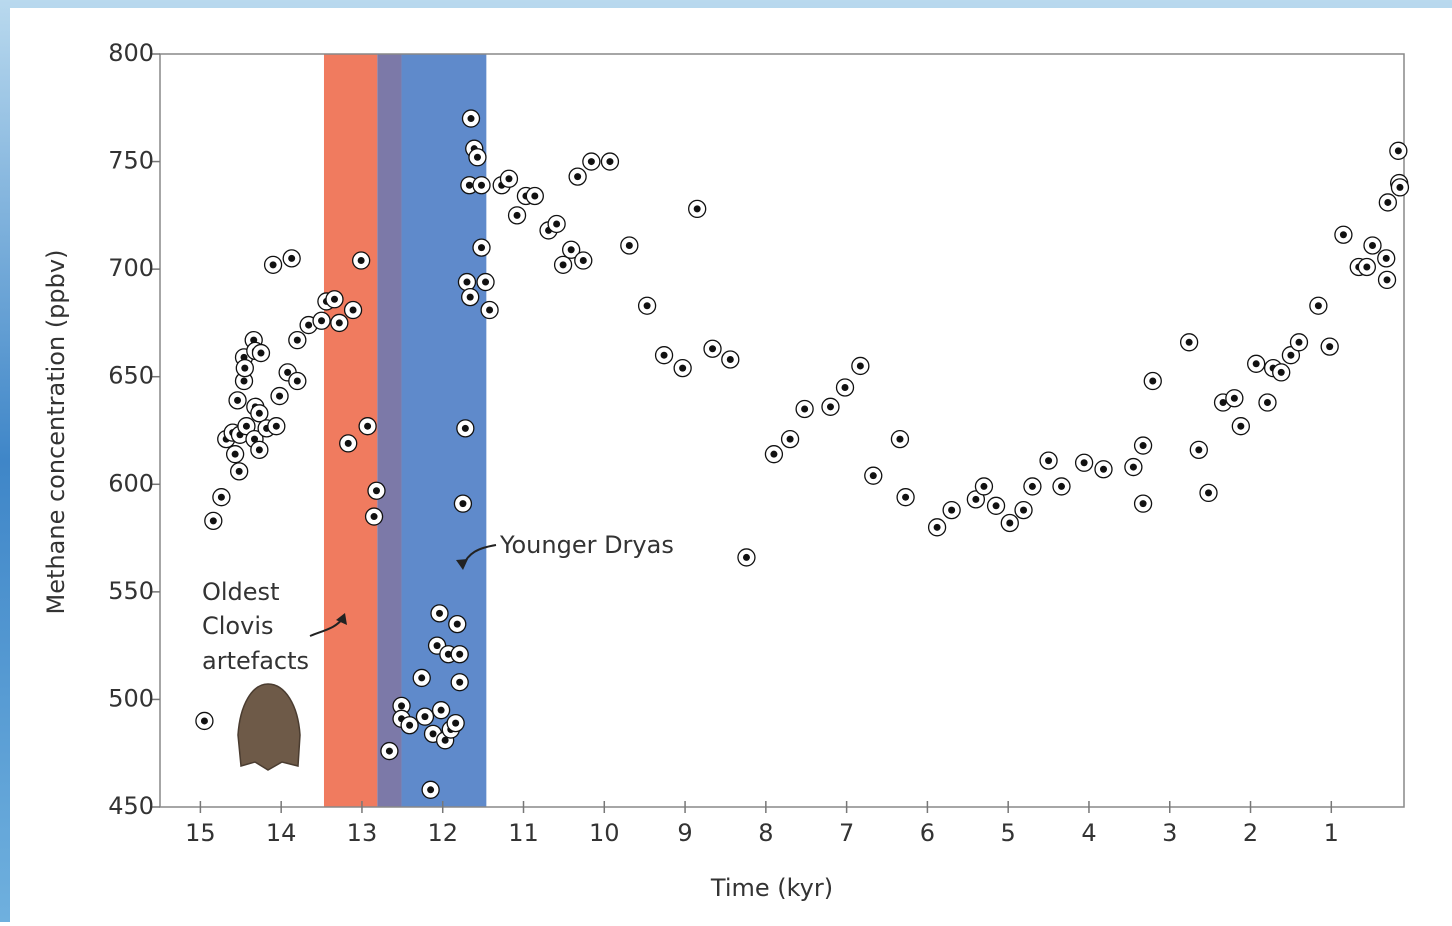 The height and width of the screenshot is (926, 1452). I want to click on y-tick-label: 550, so click(131, 591).